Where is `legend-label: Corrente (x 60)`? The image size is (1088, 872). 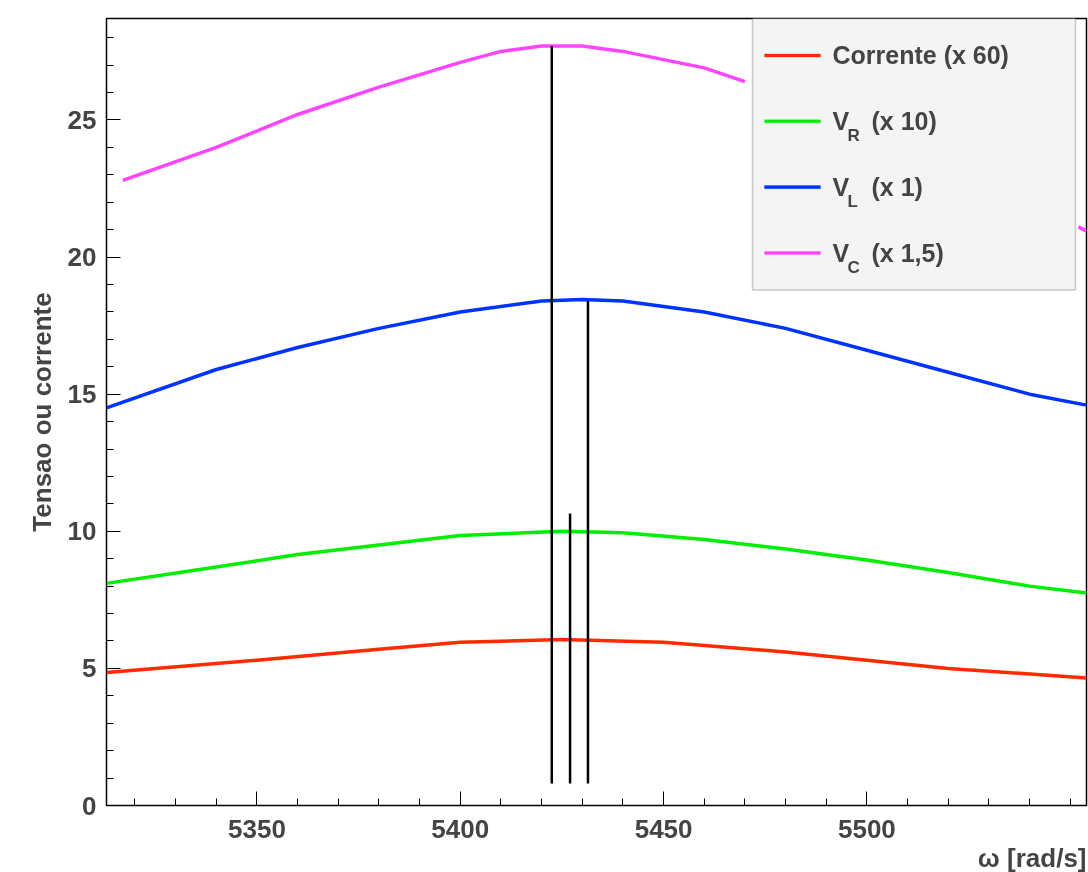 legend-label: Corrente (x 60) is located at coordinates (920, 55).